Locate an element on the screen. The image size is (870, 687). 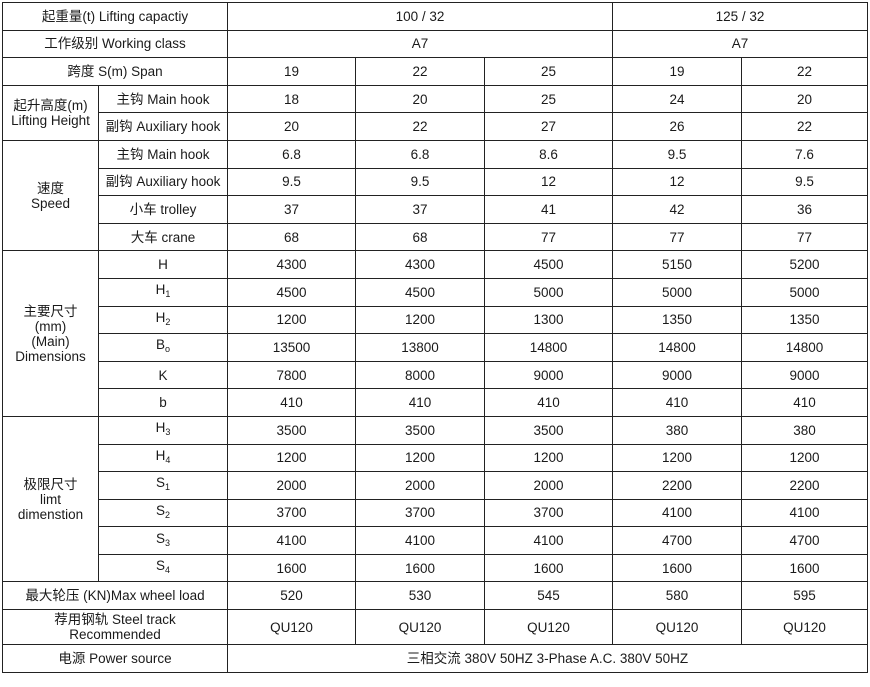
row-label: 荐用钢轨 Steel track Recommended is located at coordinates (115, 627).